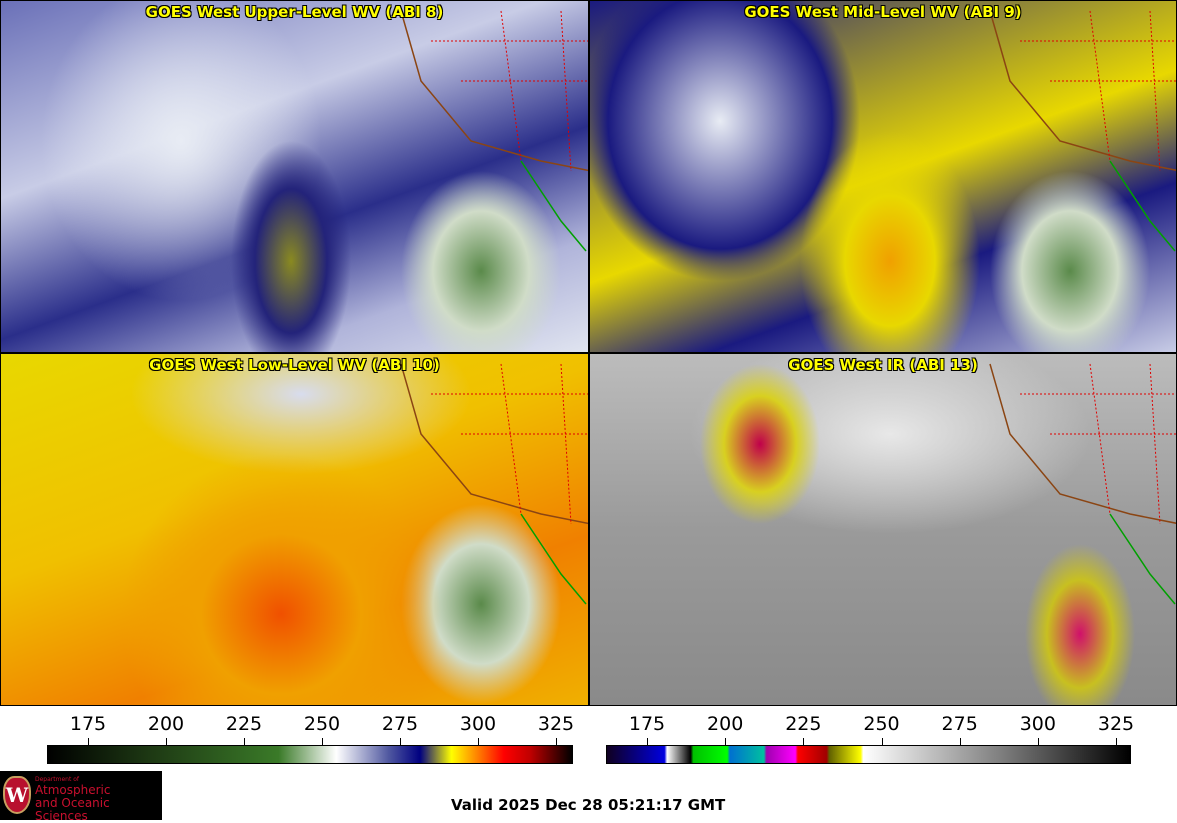 This screenshot has width=1177, height=823. I want to click on ir-tick-label: 175, so click(647, 724).